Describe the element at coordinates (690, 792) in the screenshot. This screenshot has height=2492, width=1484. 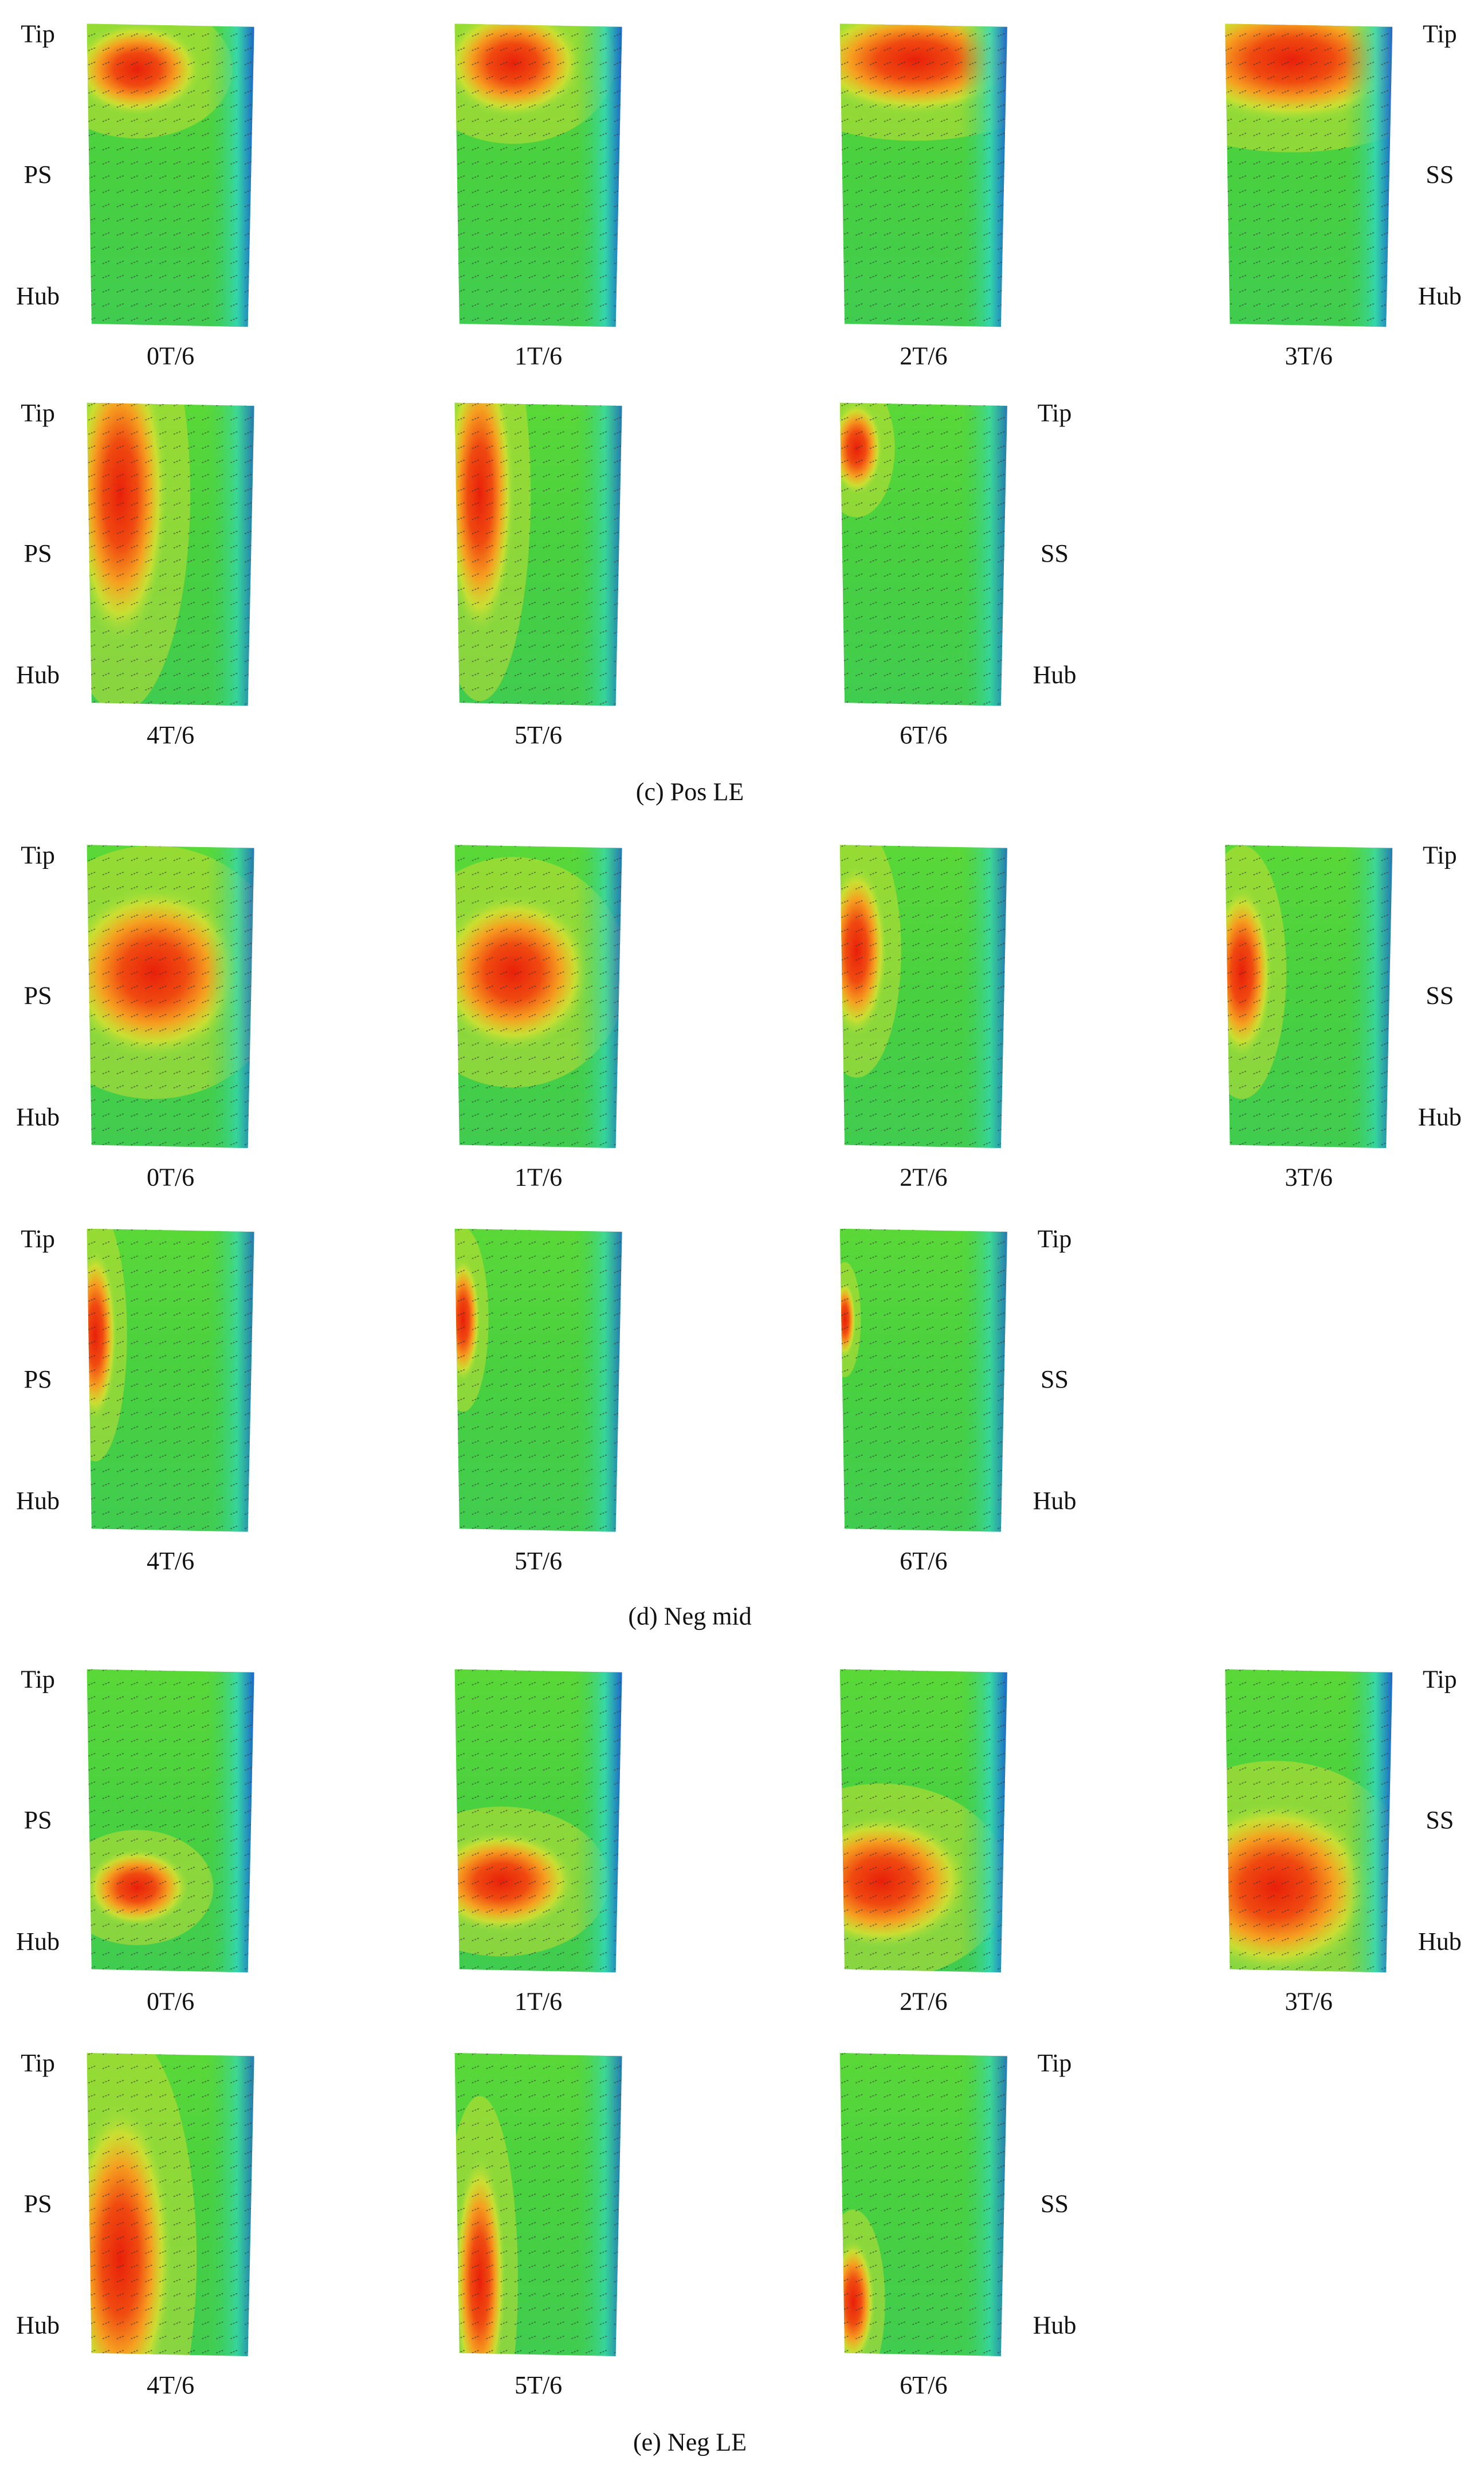
I see `caption: (c) Pos LE` at that location.